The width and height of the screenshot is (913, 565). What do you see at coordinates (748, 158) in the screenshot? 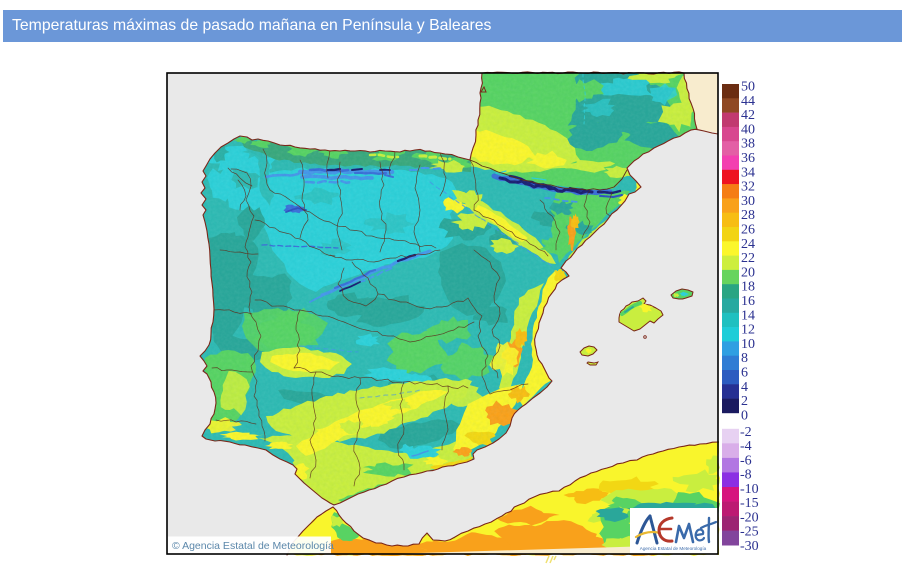
I see `svg-text: 36` at bounding box center [748, 158].